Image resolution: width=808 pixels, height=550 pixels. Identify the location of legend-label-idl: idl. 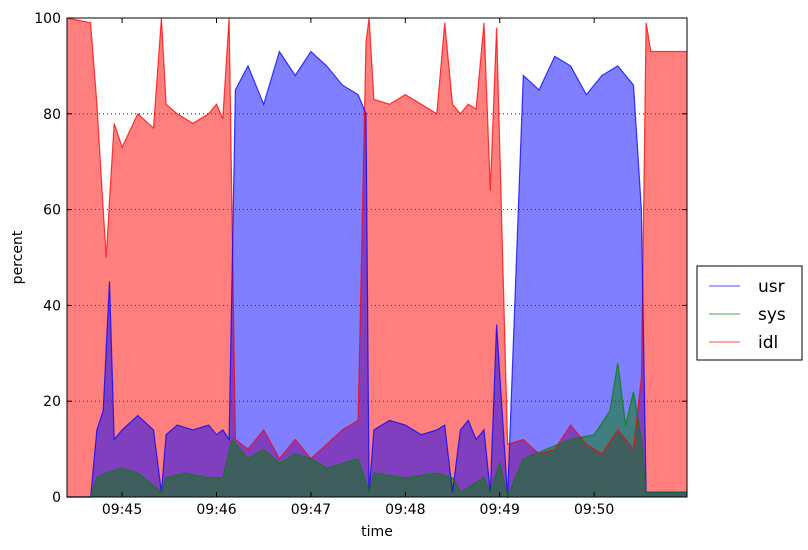
(768, 343).